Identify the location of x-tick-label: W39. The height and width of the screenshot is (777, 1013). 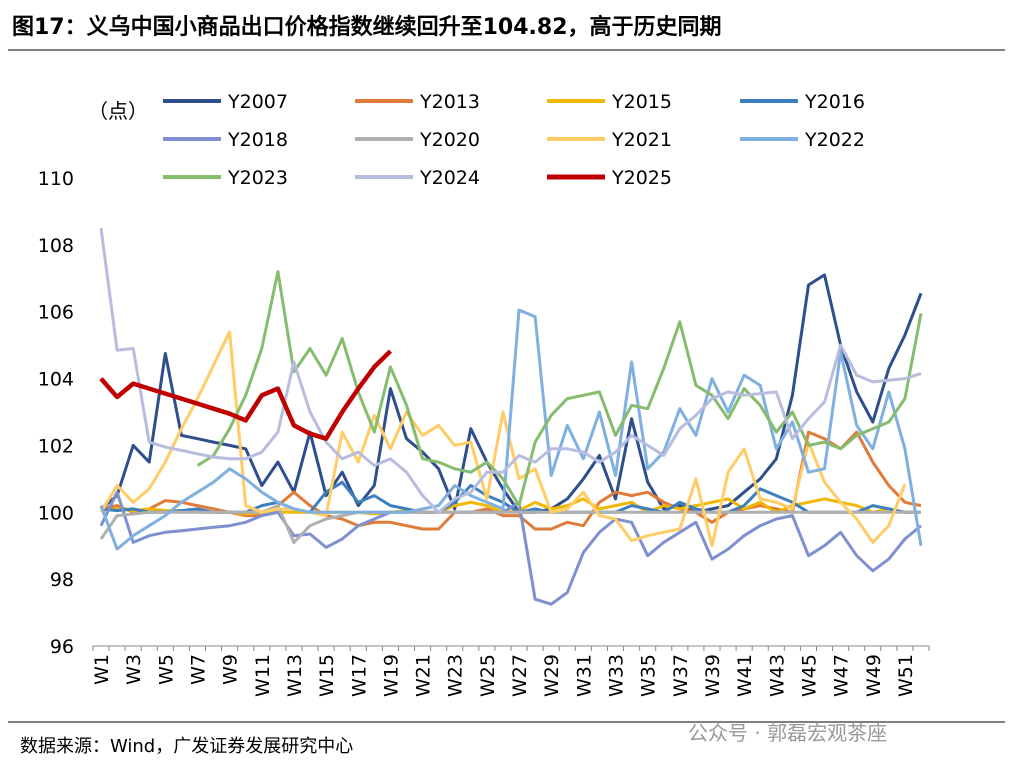
(713, 675).